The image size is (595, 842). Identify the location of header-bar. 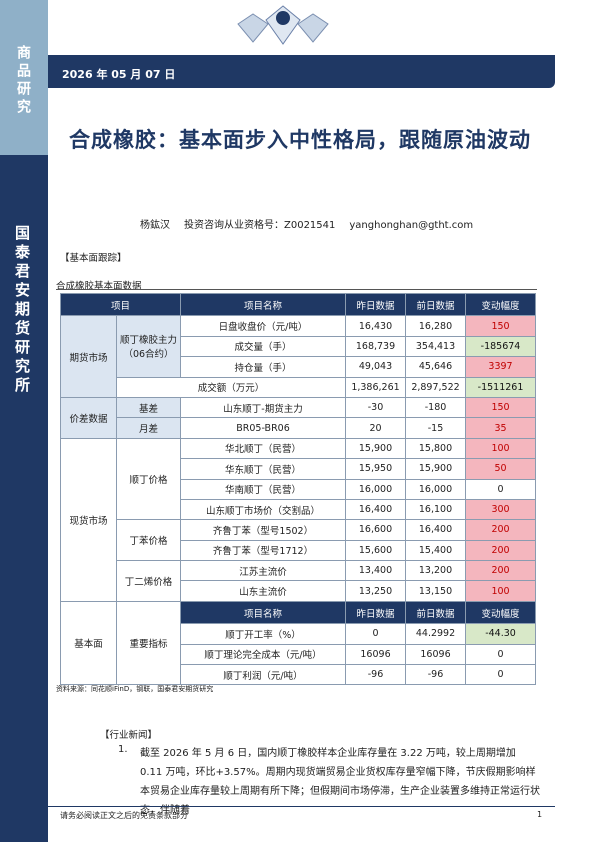
(301, 71).